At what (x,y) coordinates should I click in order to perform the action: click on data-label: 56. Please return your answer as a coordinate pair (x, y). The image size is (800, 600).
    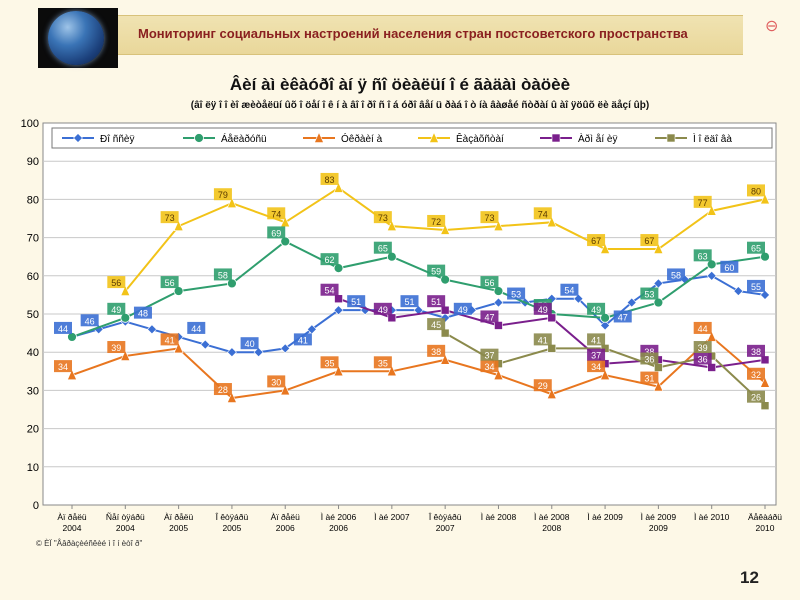
    Looking at the image, I should click on (169, 282).